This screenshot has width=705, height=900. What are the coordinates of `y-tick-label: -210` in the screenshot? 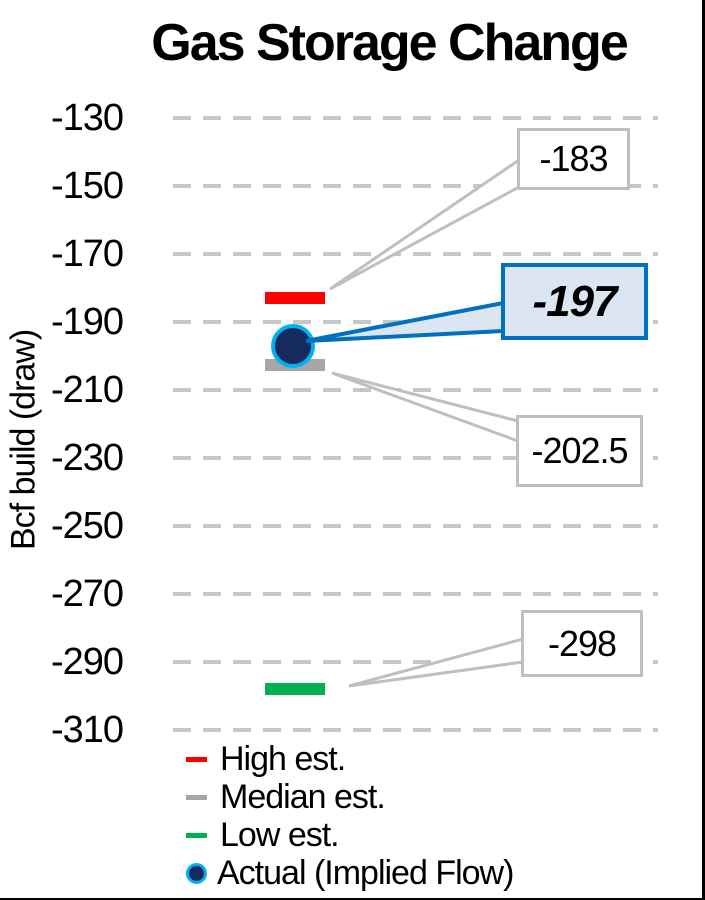 It's located at (87, 390).